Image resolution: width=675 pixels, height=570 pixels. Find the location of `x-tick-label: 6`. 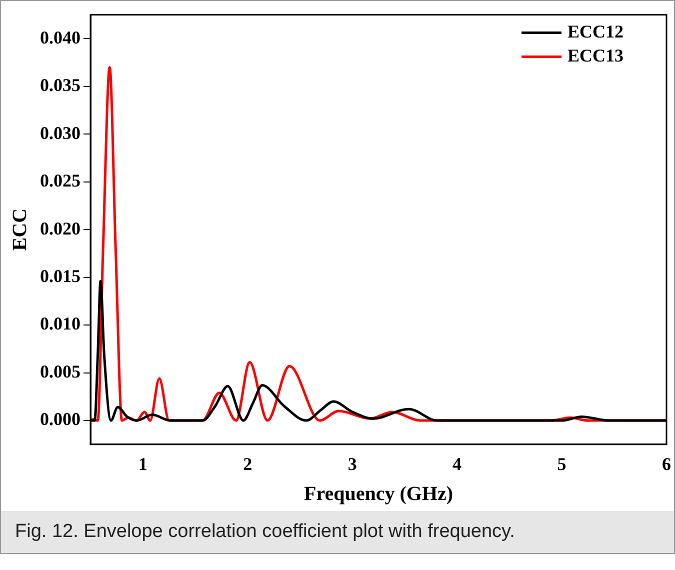

x-tick-label: 6 is located at coordinates (666, 464).